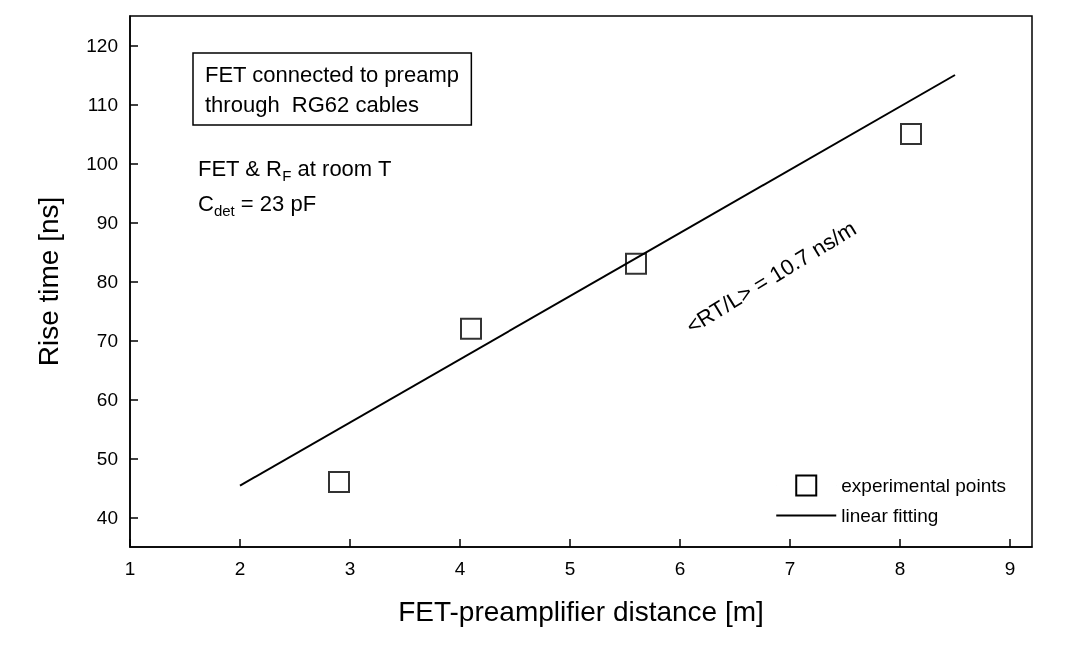 This screenshot has width=1069, height=648. What do you see at coordinates (890, 515) in the screenshot?
I see `legend-label: linear fitting` at bounding box center [890, 515].